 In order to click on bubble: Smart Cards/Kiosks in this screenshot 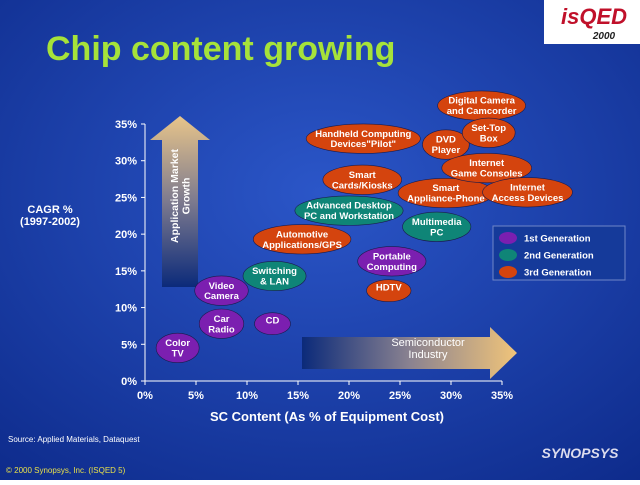, I will do `click(362, 179)`.